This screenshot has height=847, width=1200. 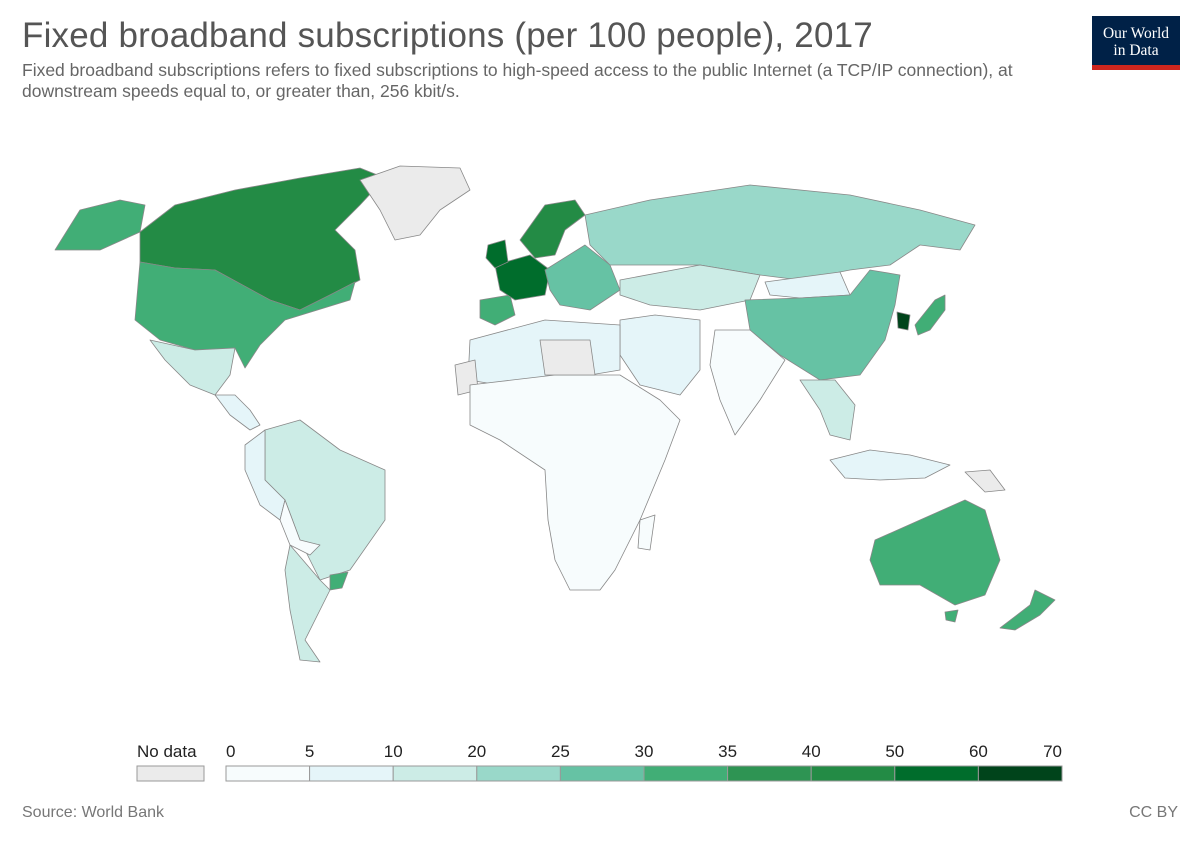 What do you see at coordinates (1052, 751) in the screenshot?
I see `legend-tick-label: 70` at bounding box center [1052, 751].